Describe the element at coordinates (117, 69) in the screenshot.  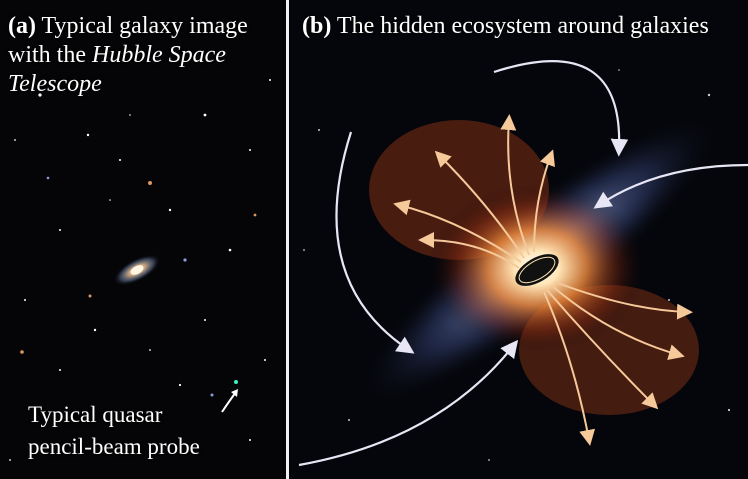
I see `panel-a-title-italic: Hubble Space Telescope` at that location.